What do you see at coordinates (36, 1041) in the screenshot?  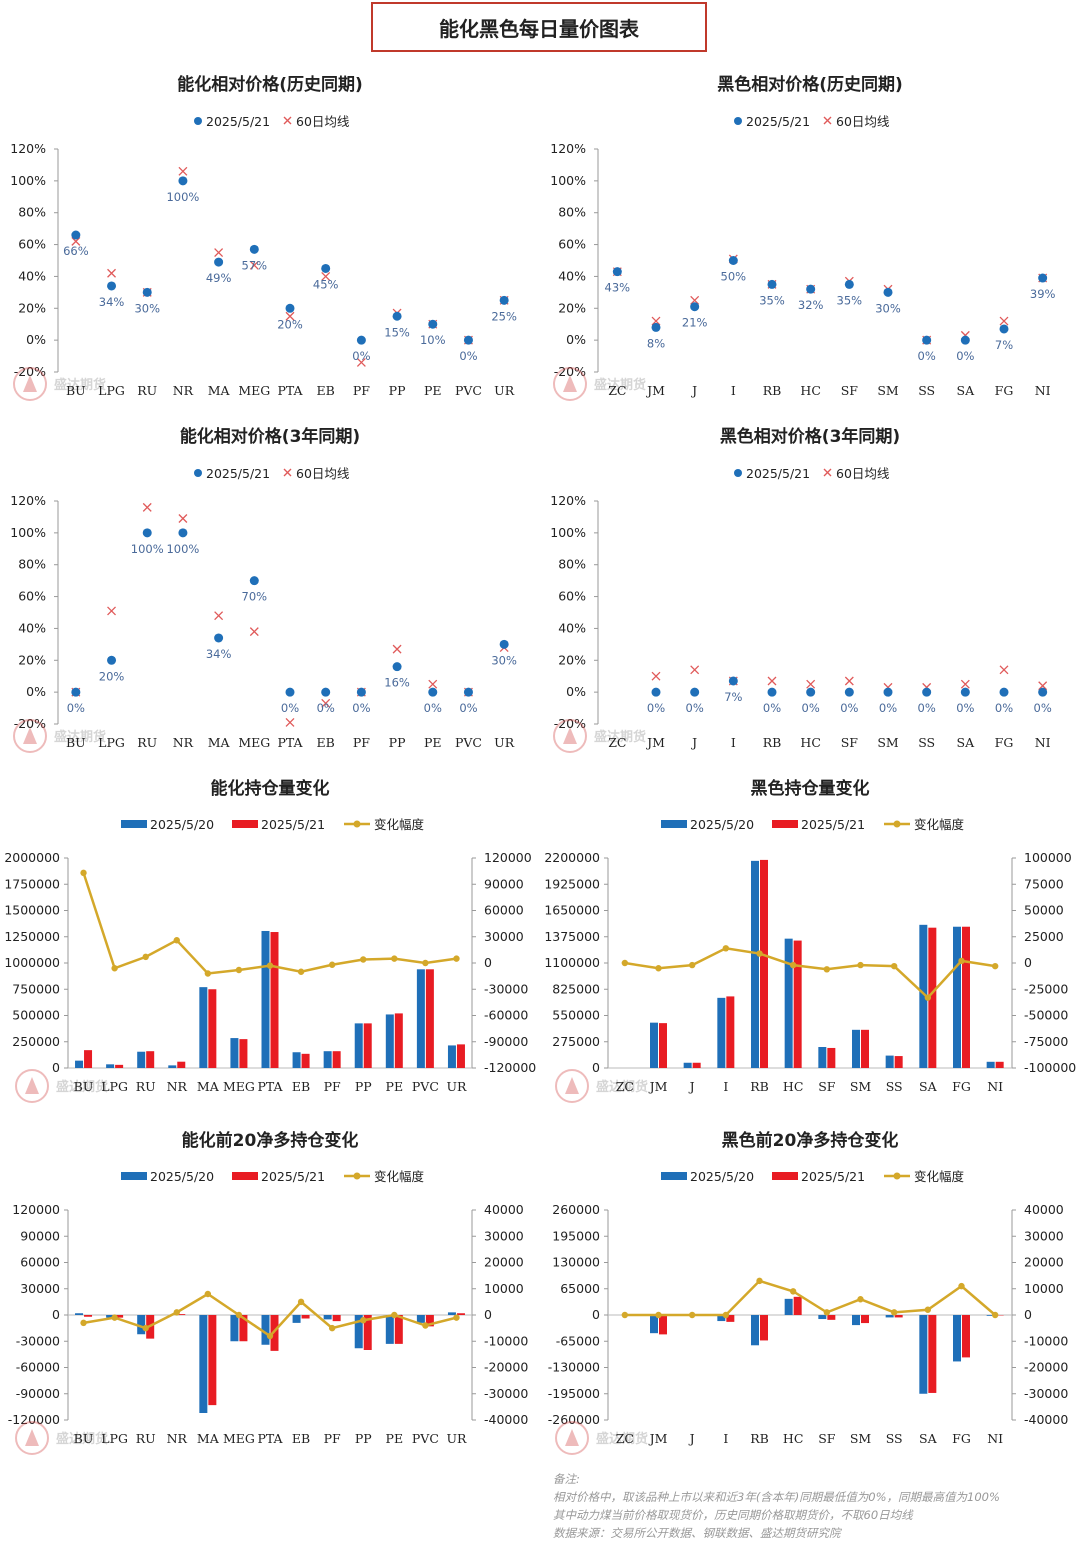 I see `y-tick-label-left: 250000` at bounding box center [36, 1041].